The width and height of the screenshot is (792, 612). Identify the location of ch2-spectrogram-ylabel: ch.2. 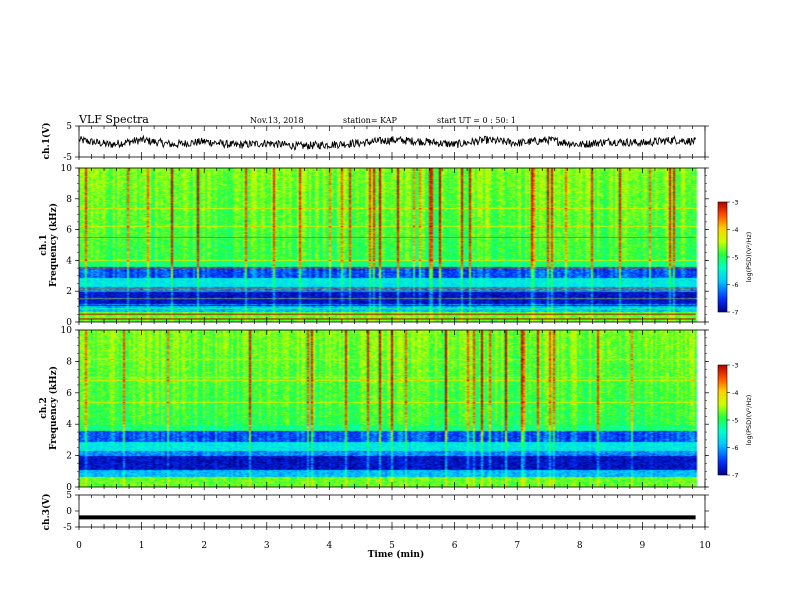
(44, 407).